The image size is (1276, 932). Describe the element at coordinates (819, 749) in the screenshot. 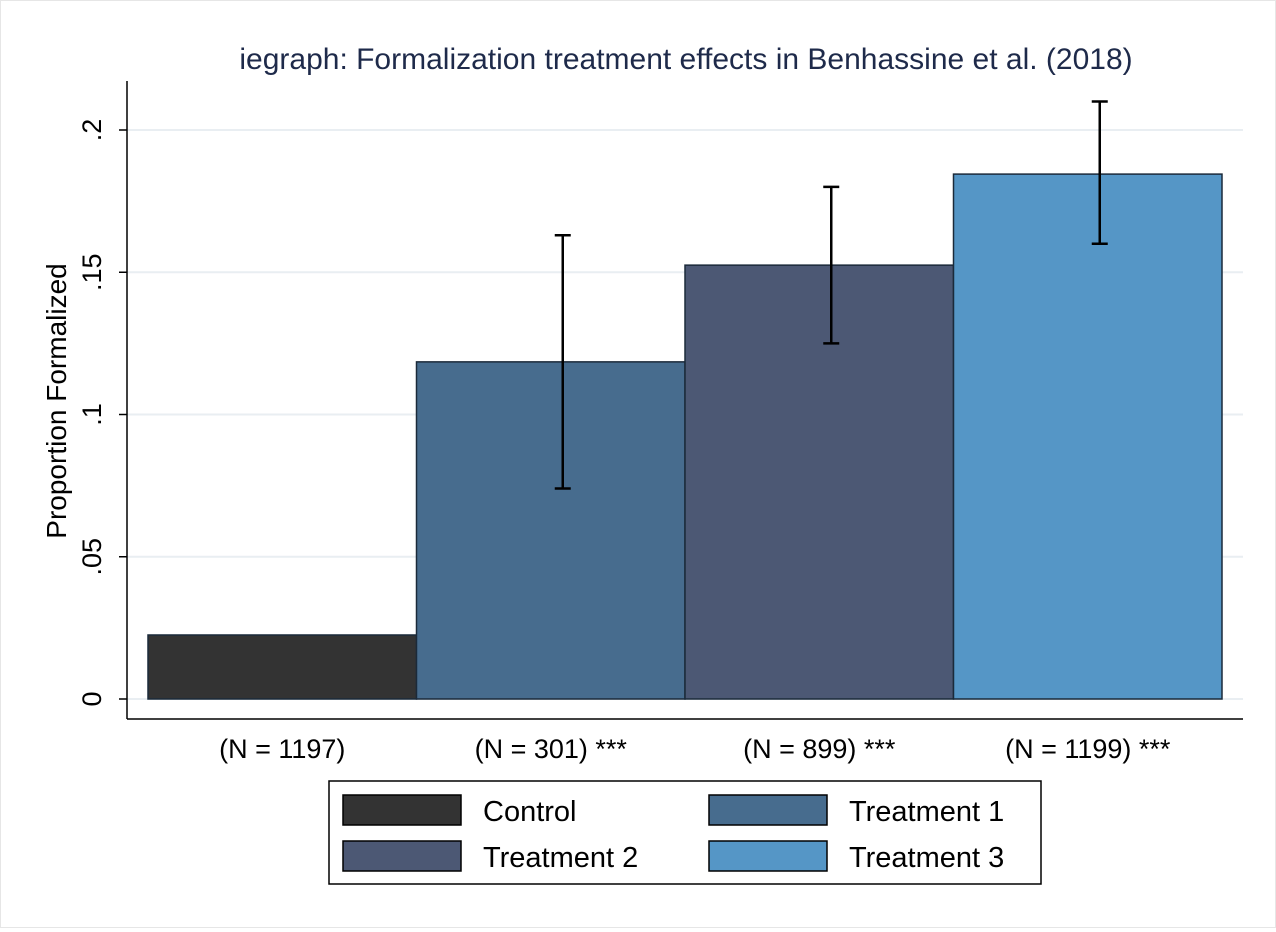

I see `x-tick-label: (N = 899) ***` at that location.